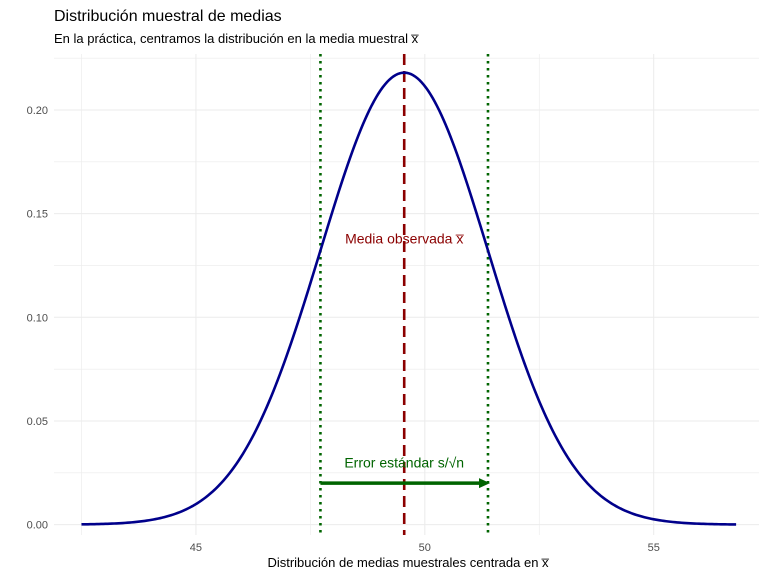 This screenshot has width=768, height=576. What do you see at coordinates (404, 462) in the screenshot?
I see `standard-error-annotation: Error estándar s/√n` at bounding box center [404, 462].